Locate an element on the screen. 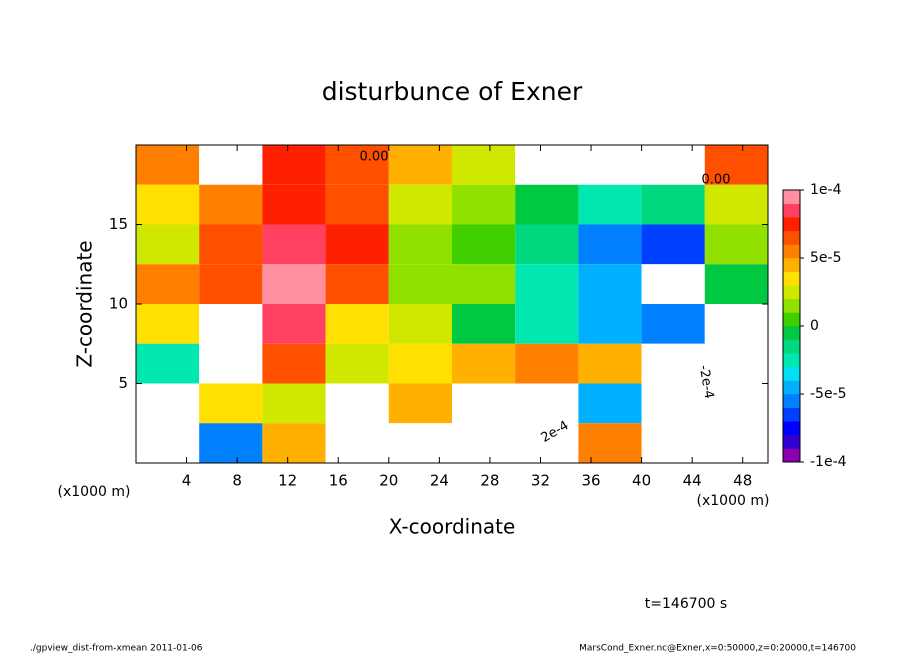  x-tick-label: 40 is located at coordinates (641, 481).